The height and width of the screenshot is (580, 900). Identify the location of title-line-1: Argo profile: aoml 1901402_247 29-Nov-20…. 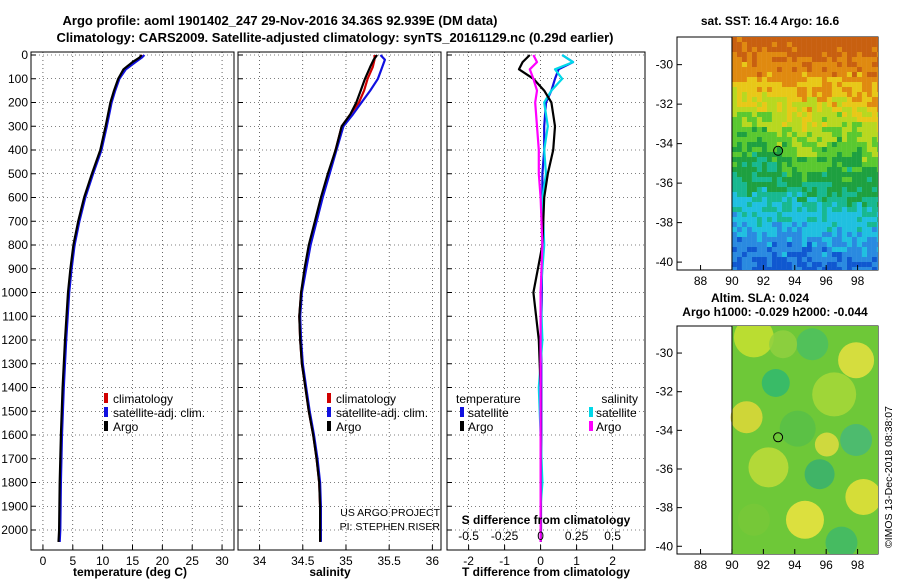
(280, 20).